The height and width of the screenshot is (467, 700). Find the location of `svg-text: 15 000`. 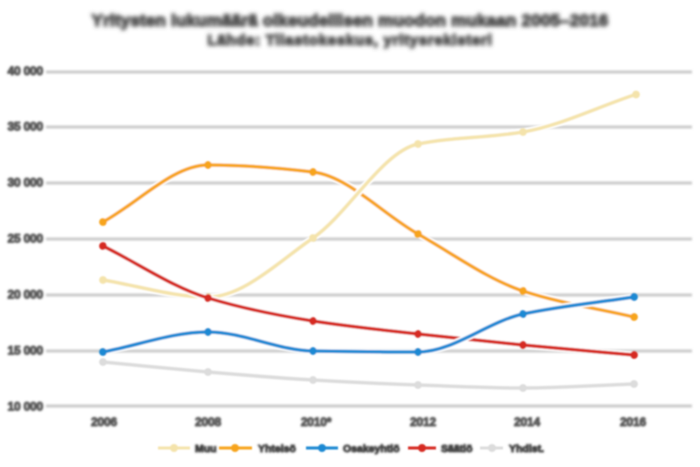

svg-text: 15 000 is located at coordinates (25, 351).